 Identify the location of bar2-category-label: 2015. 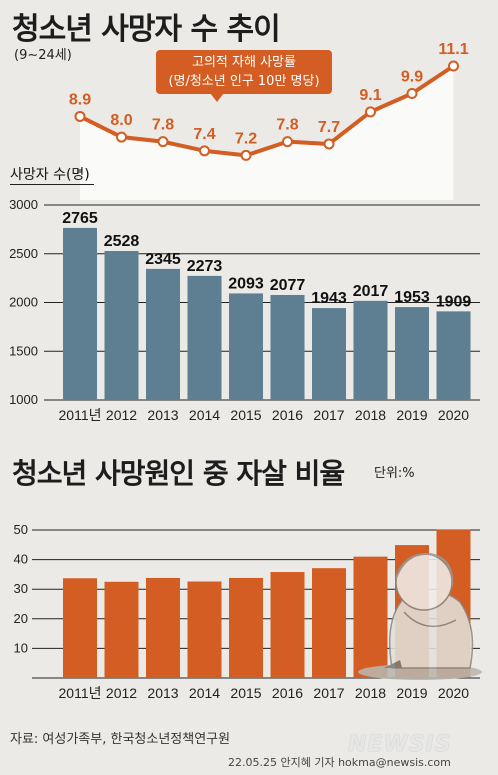
(245, 693).